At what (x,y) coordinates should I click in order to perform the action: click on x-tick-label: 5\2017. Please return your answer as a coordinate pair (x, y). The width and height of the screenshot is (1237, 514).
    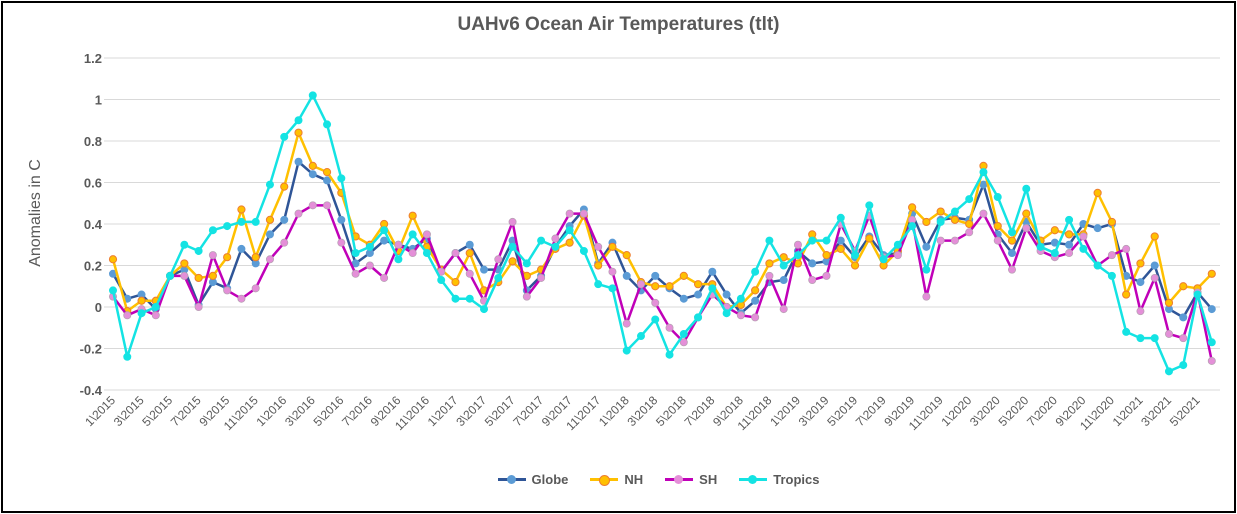
    Looking at the image, I should click on (500, 411).